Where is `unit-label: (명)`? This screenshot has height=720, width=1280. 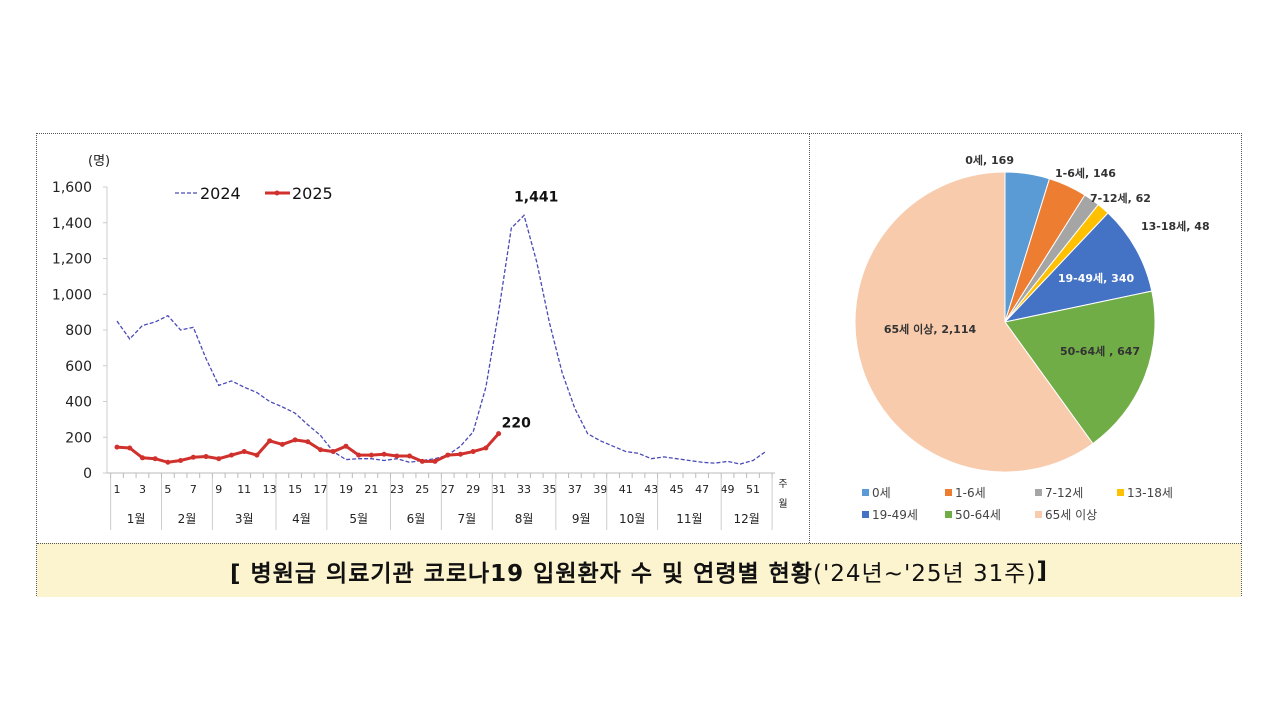
unit-label: (명) is located at coordinates (99, 161).